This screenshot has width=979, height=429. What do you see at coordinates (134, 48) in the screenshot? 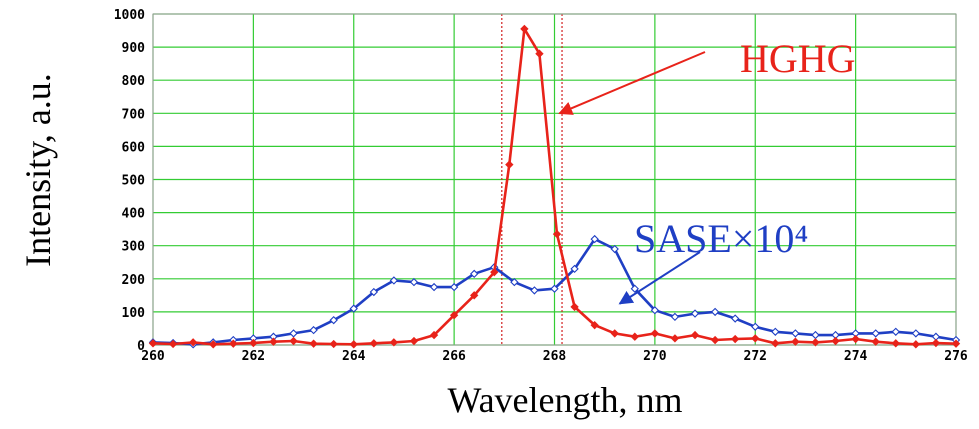
I see `y-tick-label: 900` at bounding box center [134, 48].